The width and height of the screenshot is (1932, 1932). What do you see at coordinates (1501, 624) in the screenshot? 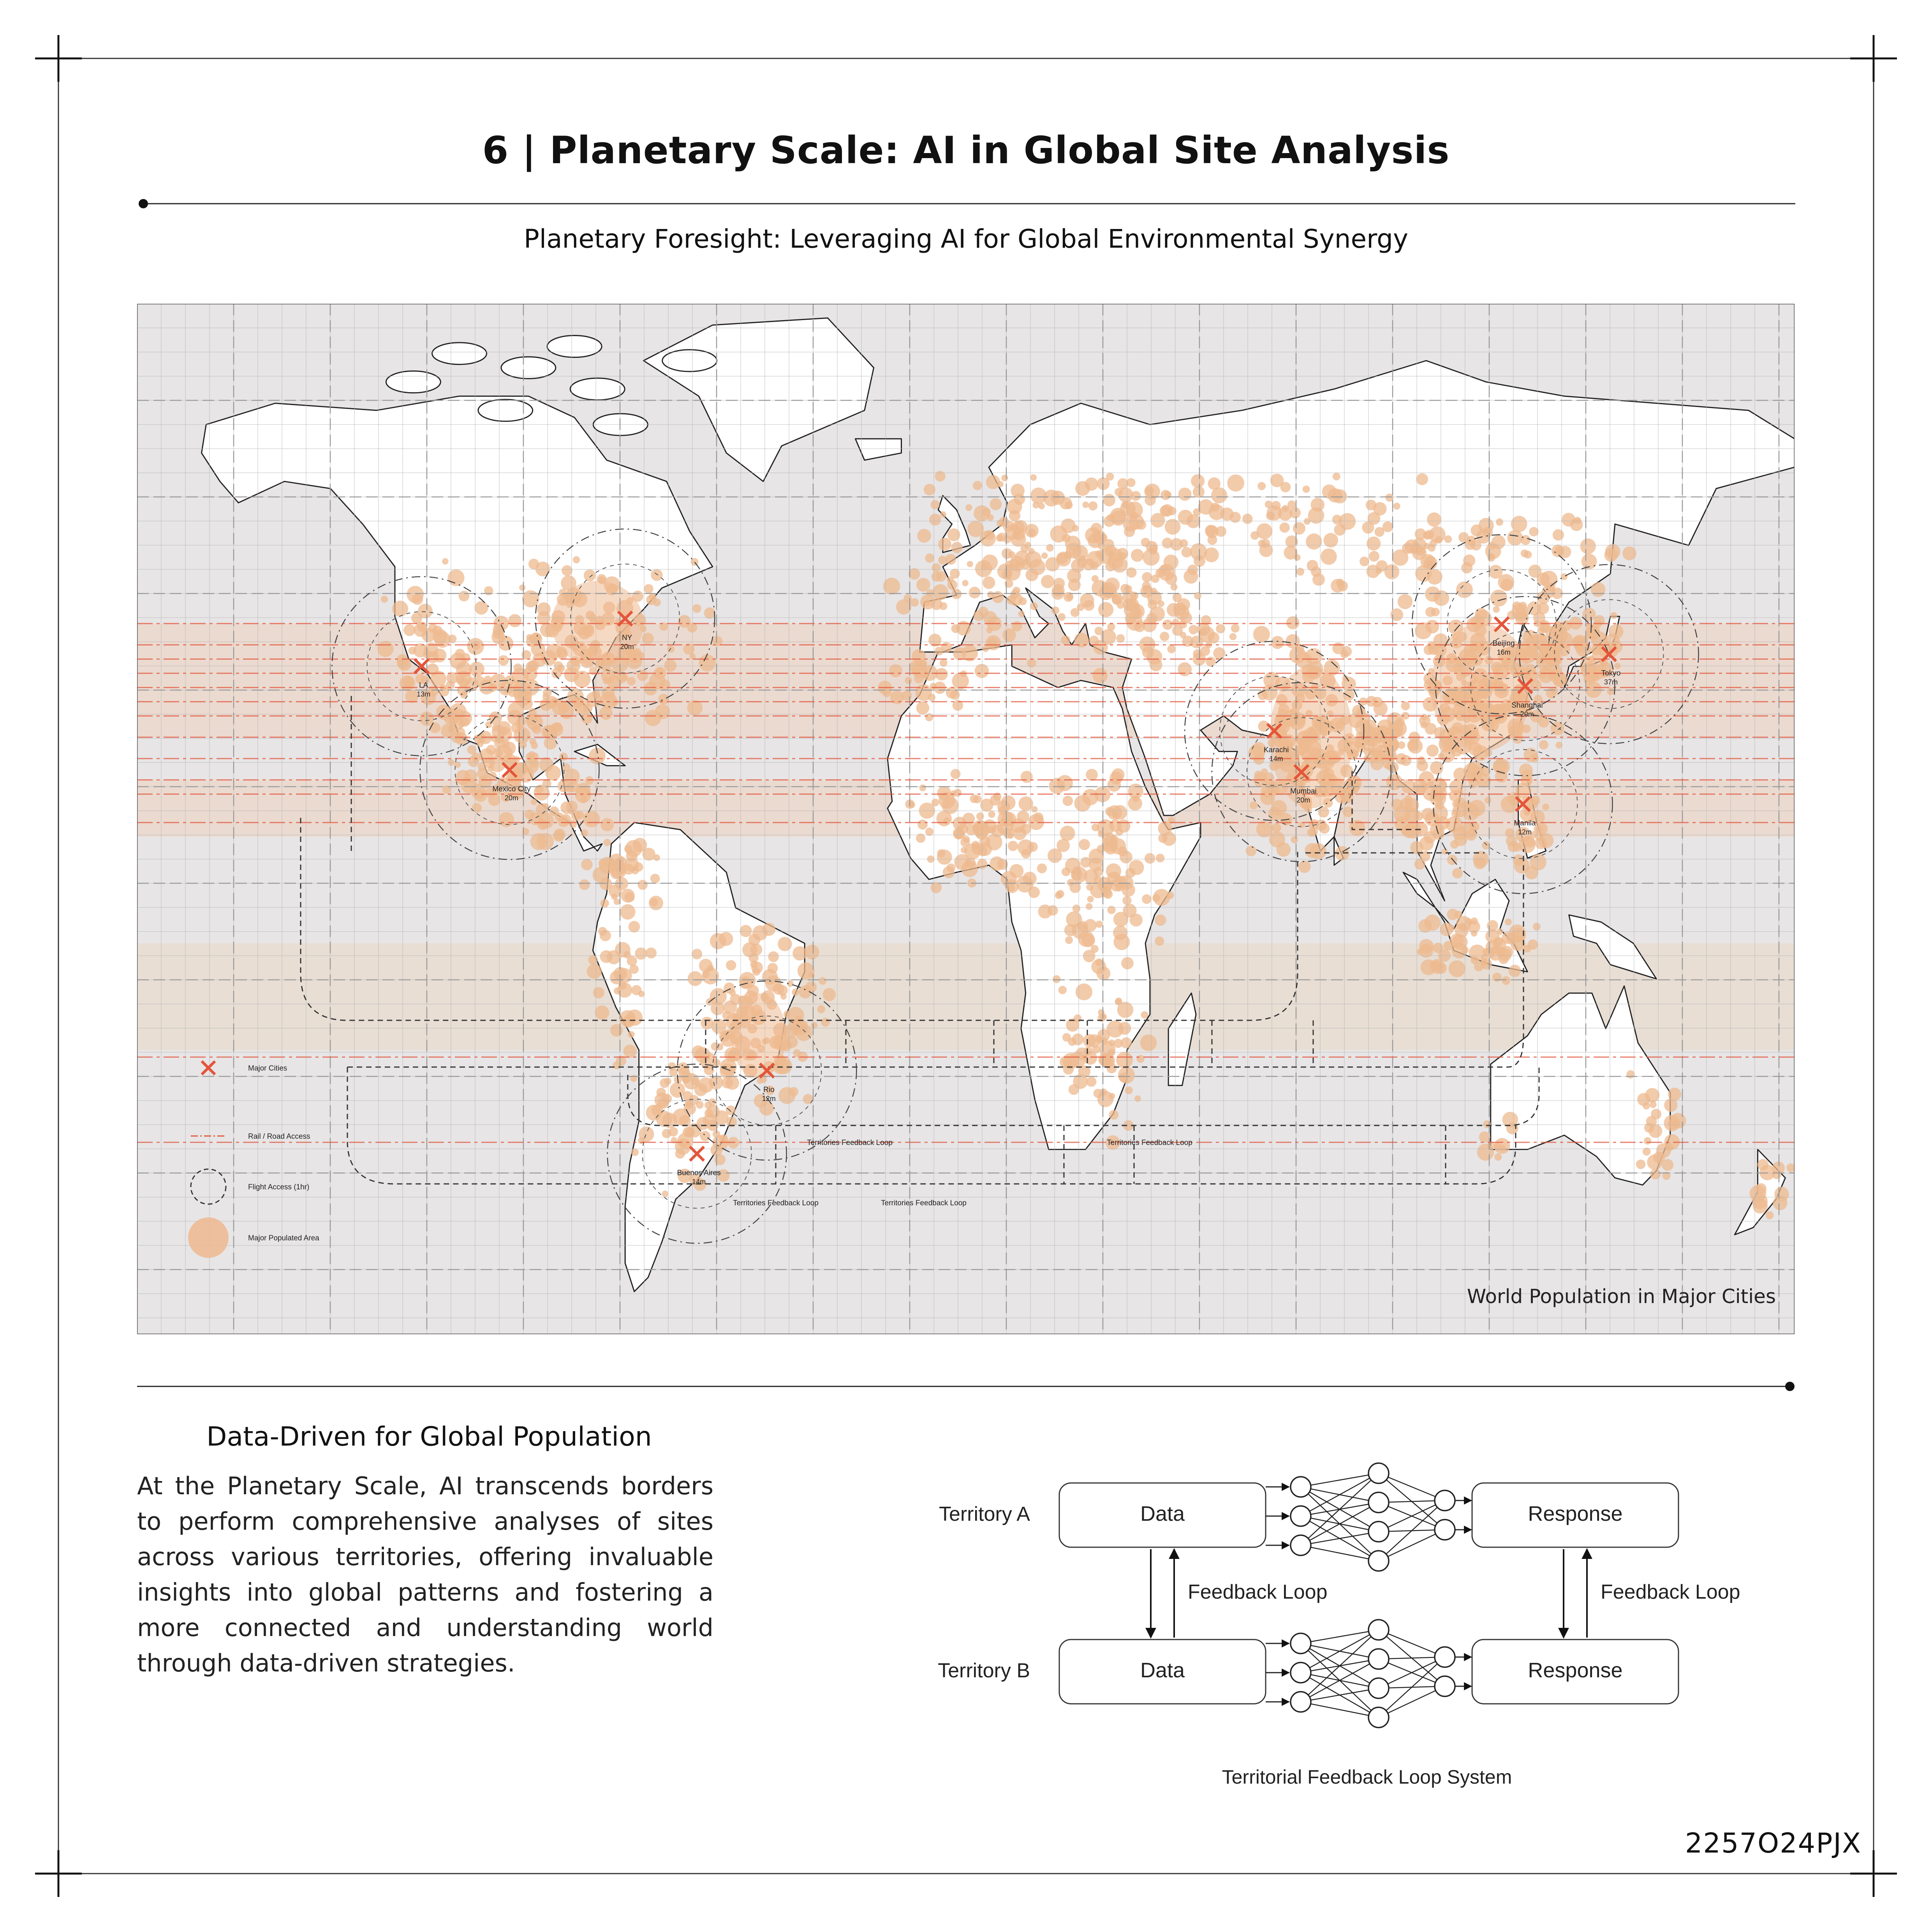
I see `flight-access-ring-beijing` at bounding box center [1501, 624].